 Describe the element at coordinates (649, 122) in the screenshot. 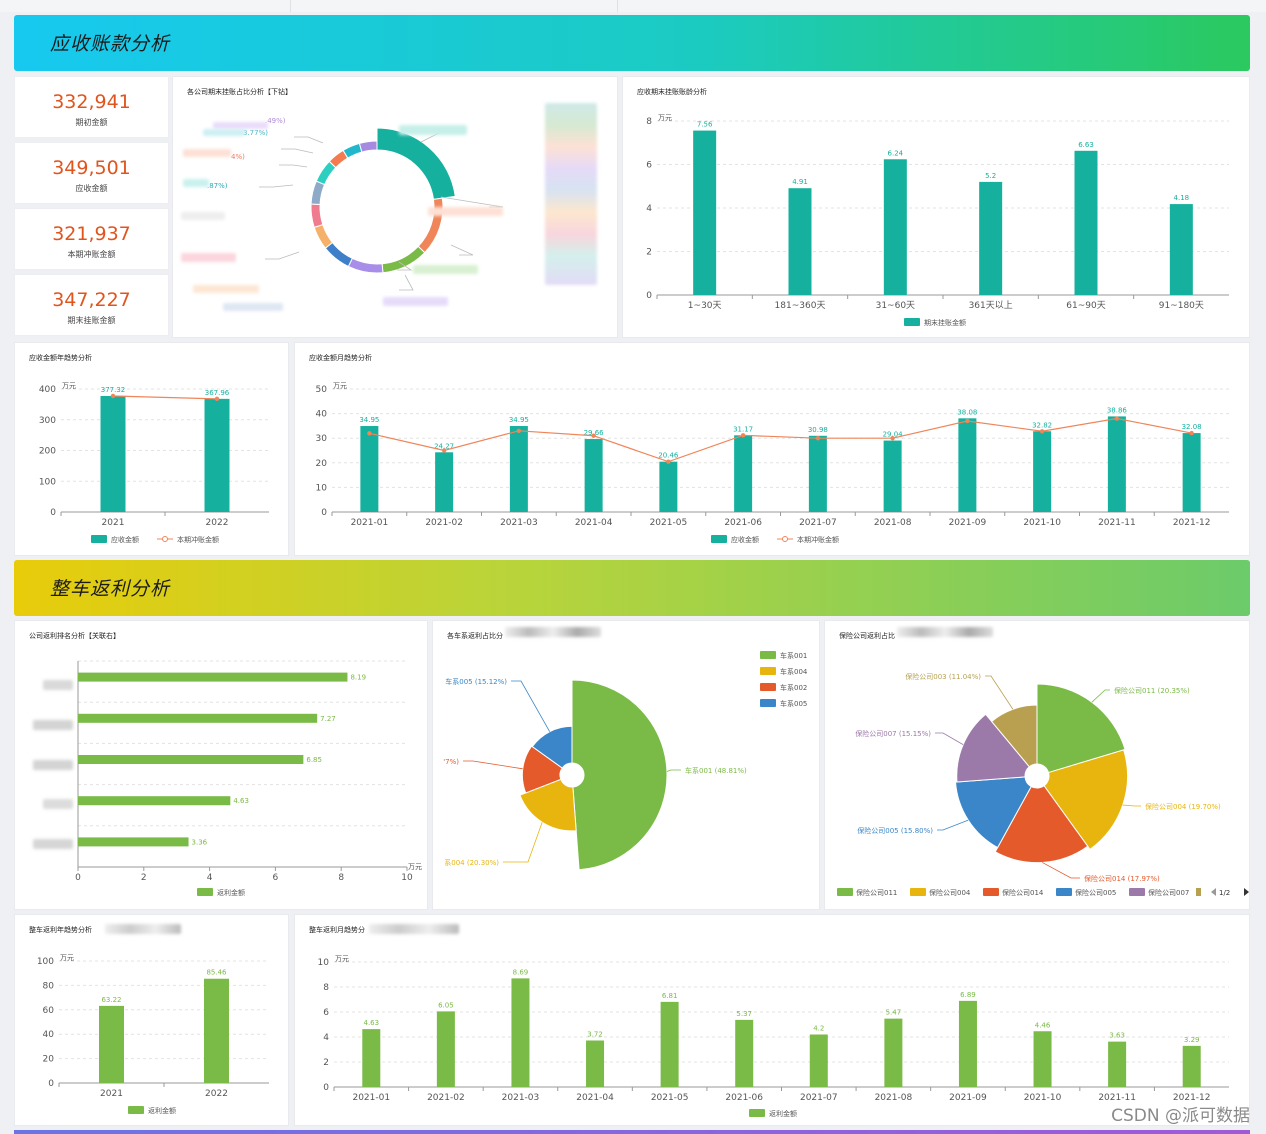

I see `y-tick-label: 8` at that location.